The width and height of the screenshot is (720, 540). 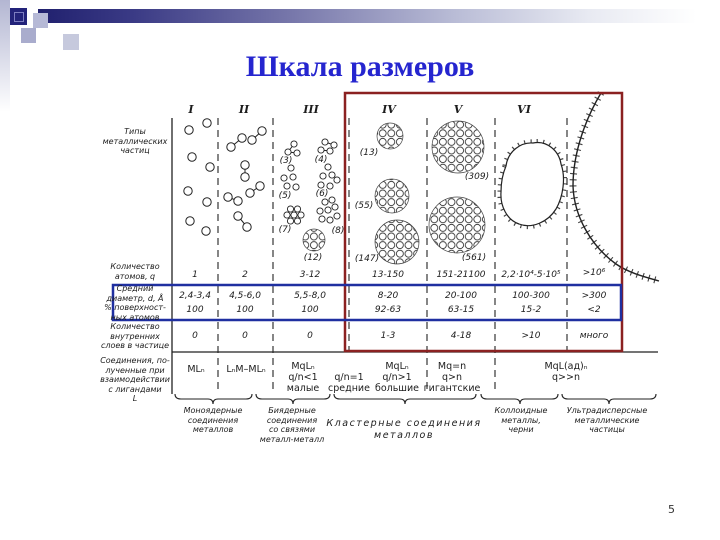 I want to click on cell-layers-3: 0, so click(x=310, y=336).